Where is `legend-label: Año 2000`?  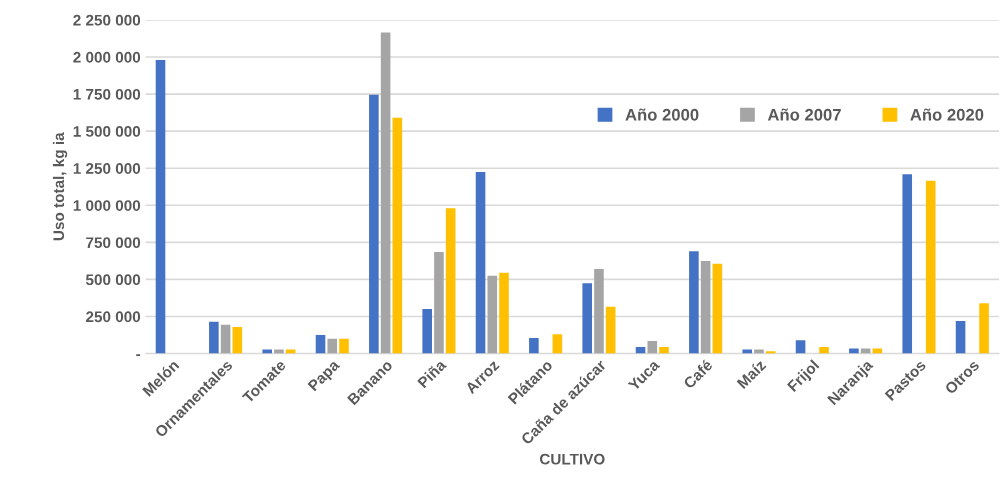
legend-label: Año 2000 is located at coordinates (662, 114).